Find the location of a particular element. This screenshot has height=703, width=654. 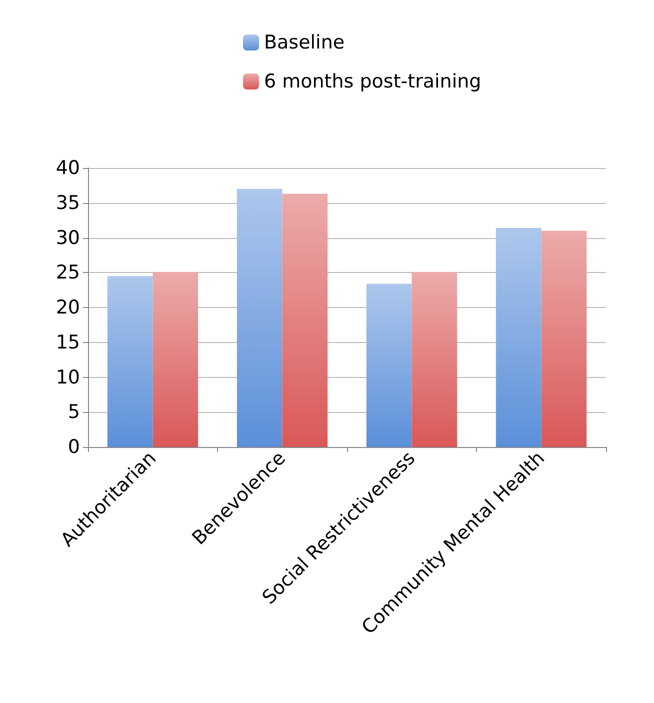

y-tick-label: 35 is located at coordinates (68, 203).